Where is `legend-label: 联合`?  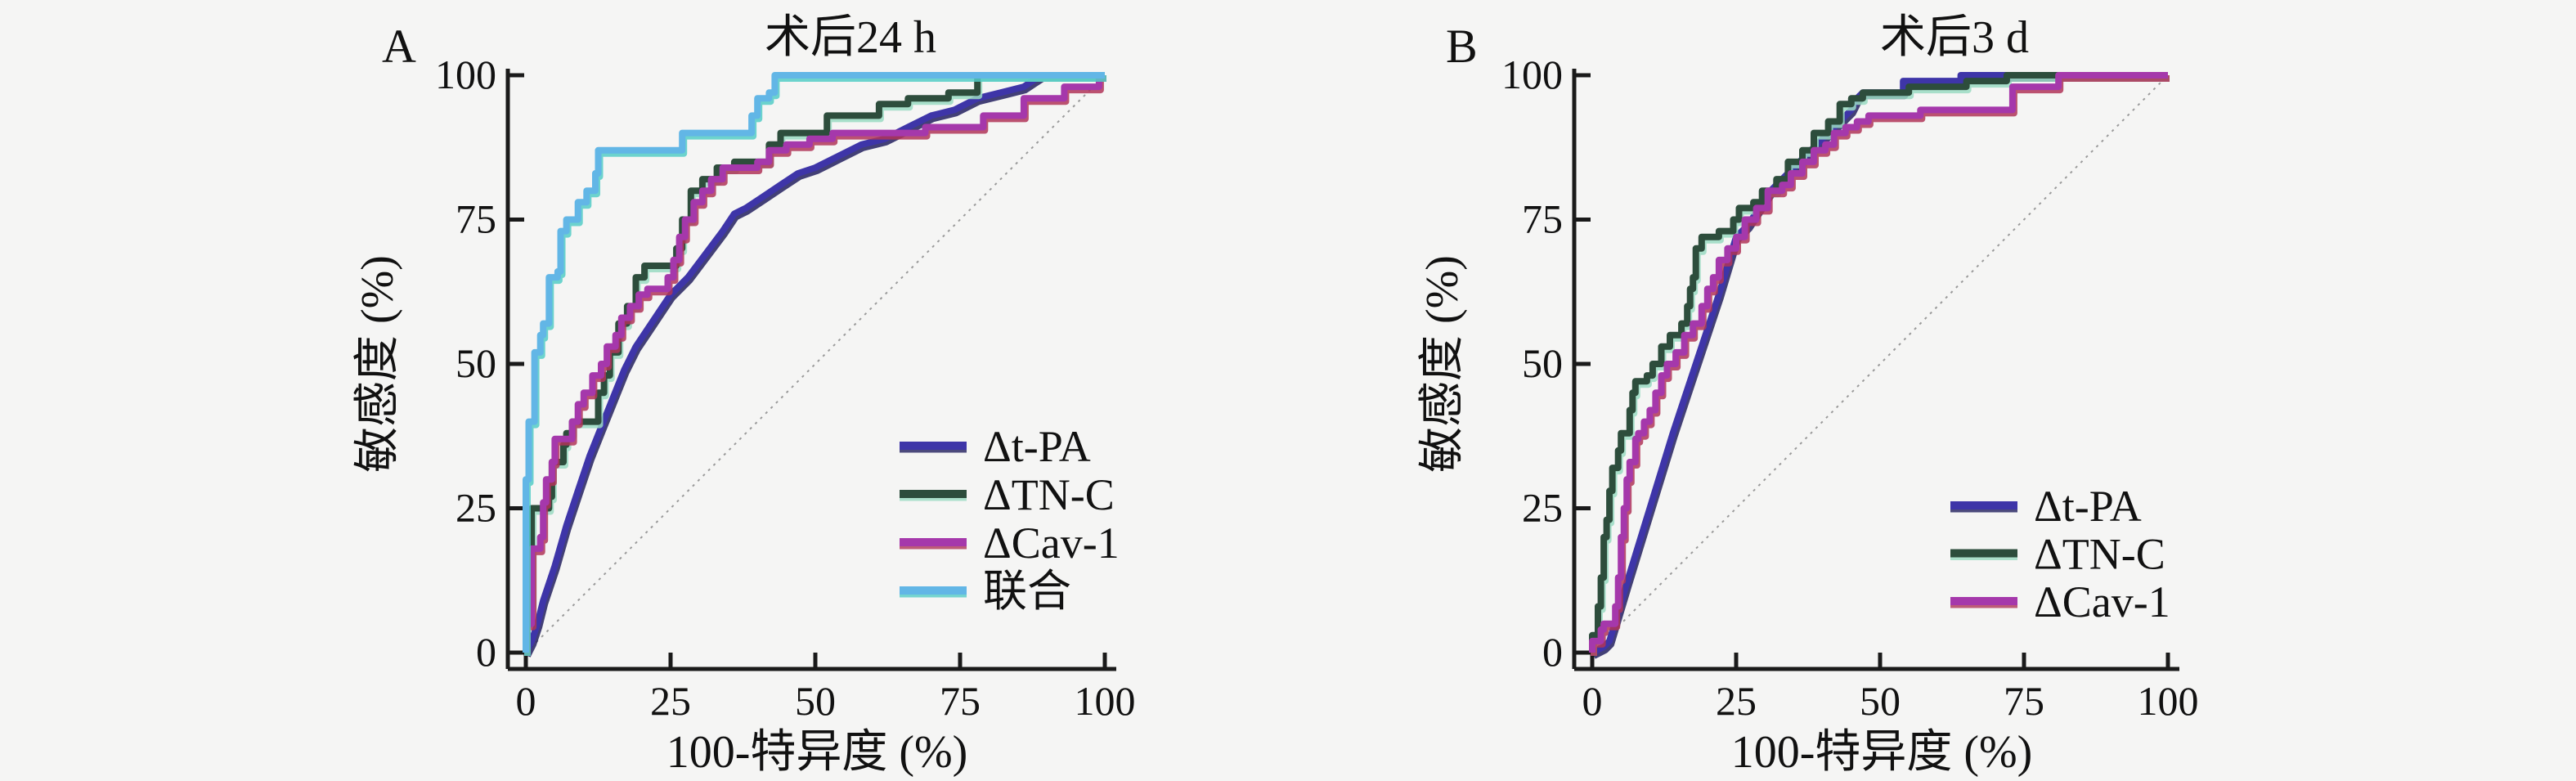
legend-label: 联合 is located at coordinates (1027, 592).